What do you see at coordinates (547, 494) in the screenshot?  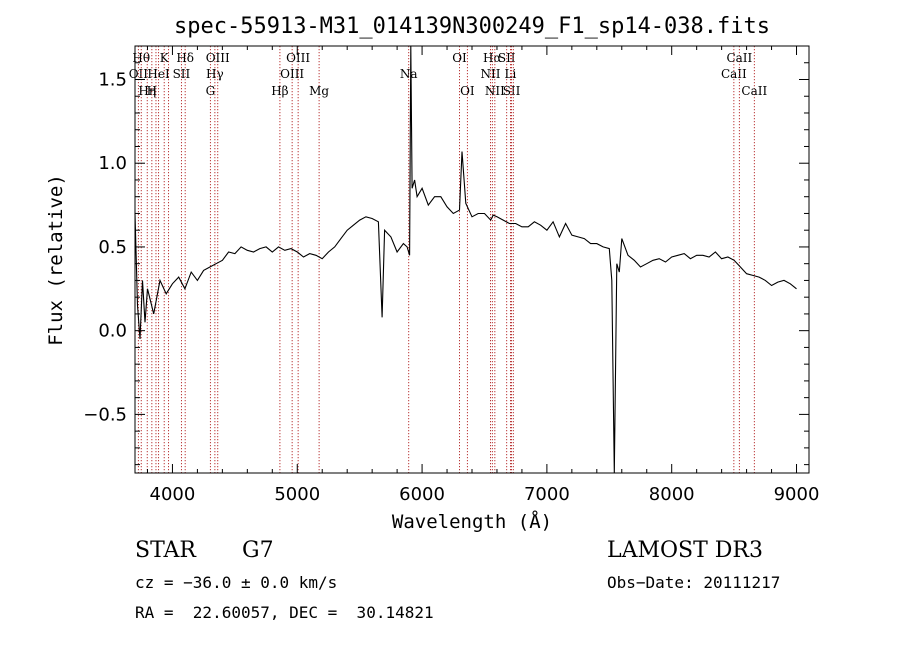 I see `x-tick-label: 7000` at bounding box center [547, 494].